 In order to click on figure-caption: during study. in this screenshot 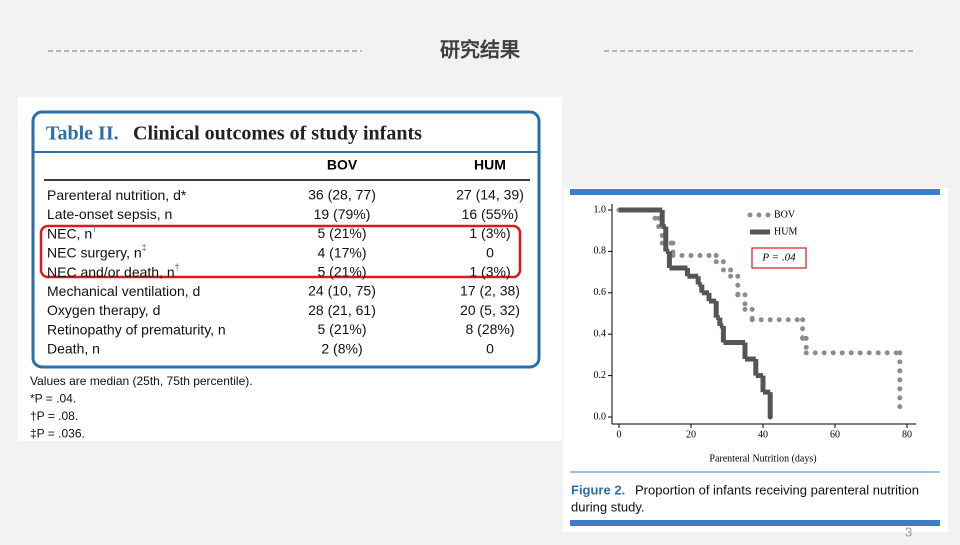, I will do `click(607, 506)`.